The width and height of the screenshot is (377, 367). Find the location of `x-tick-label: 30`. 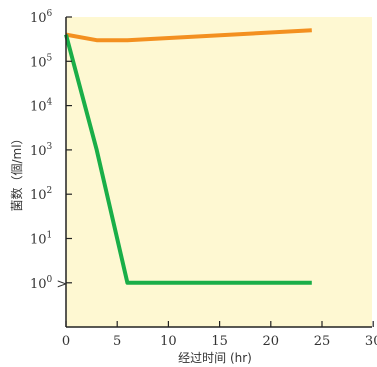

x-tick-label: 30 is located at coordinates (371, 341).